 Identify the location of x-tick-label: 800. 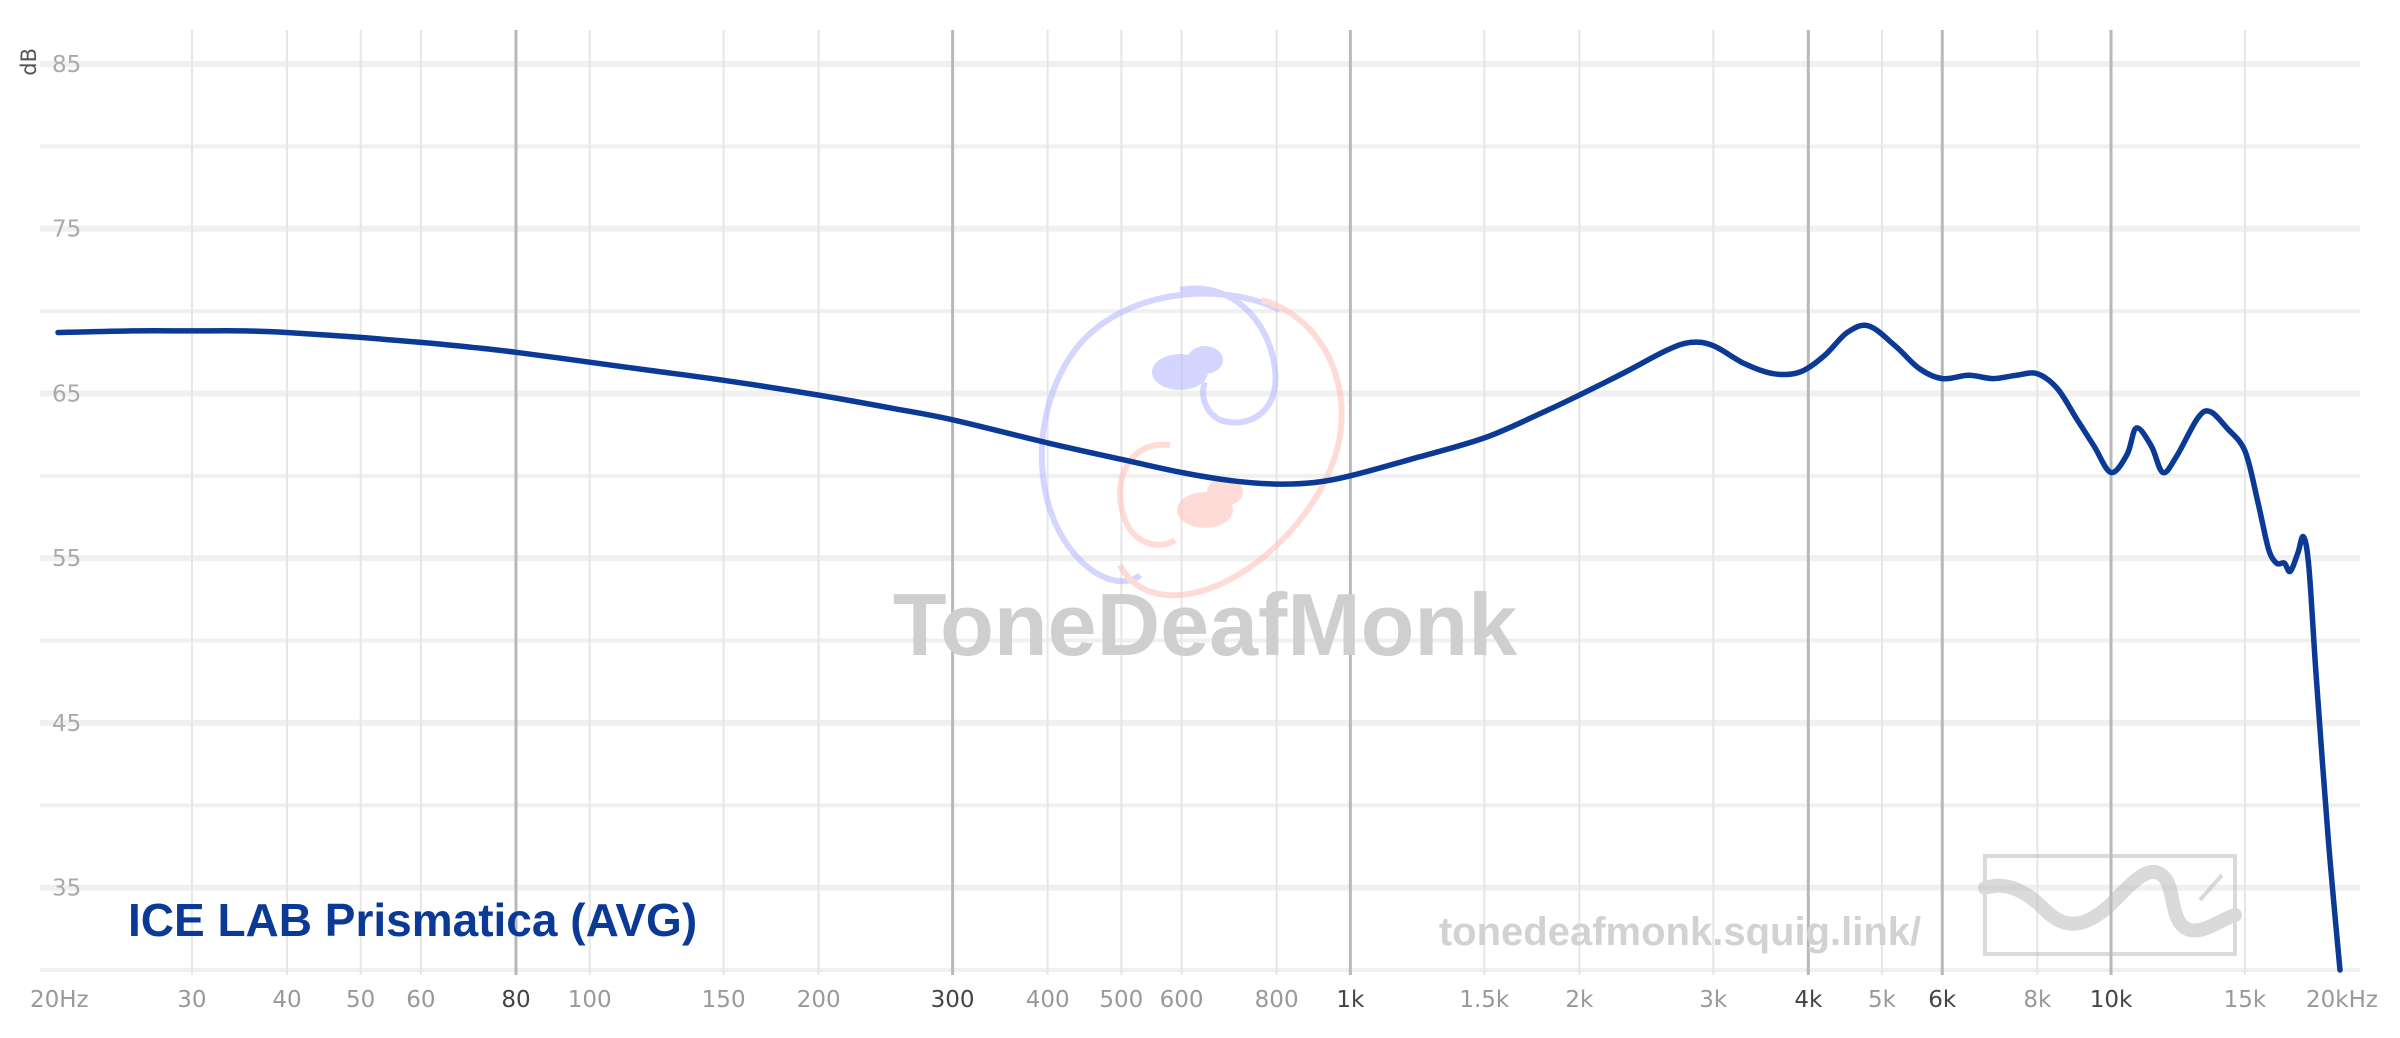
(1277, 1000).